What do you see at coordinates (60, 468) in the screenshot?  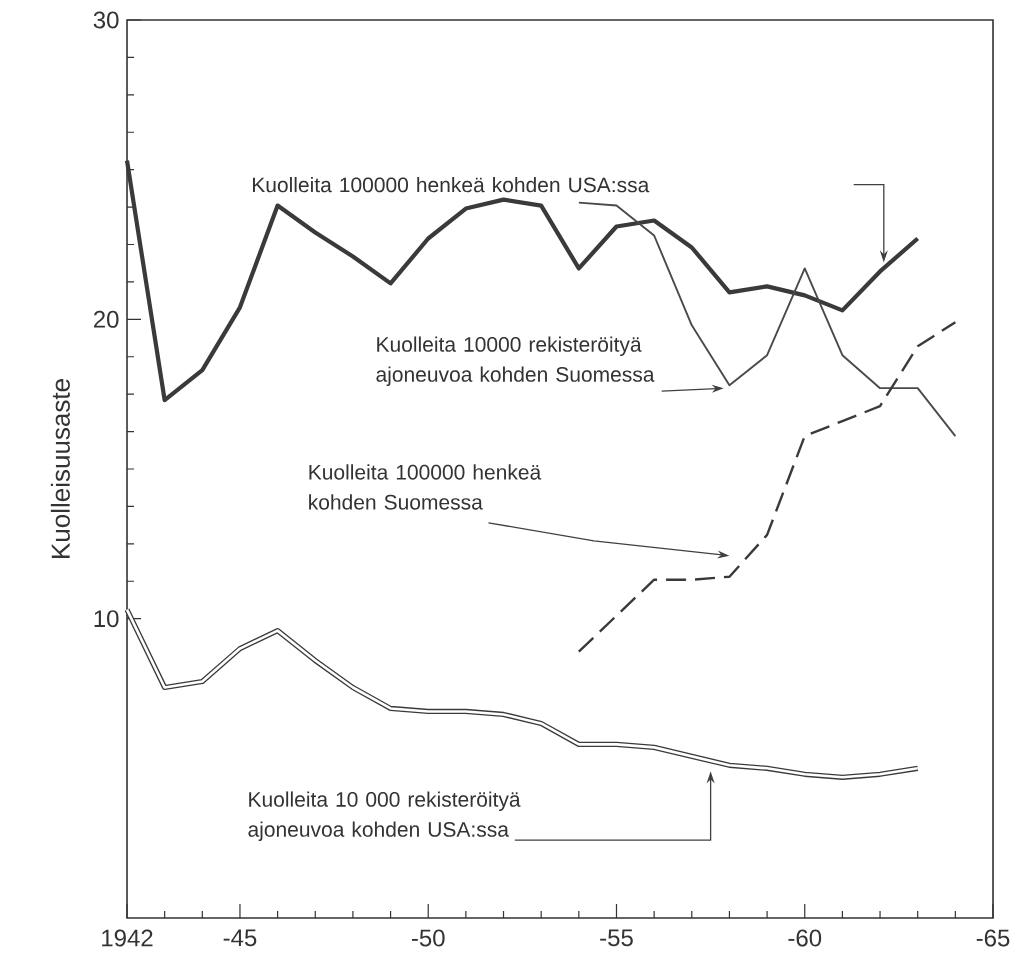 I see `y-axis-title: Kuolleisuusaste` at bounding box center [60, 468].